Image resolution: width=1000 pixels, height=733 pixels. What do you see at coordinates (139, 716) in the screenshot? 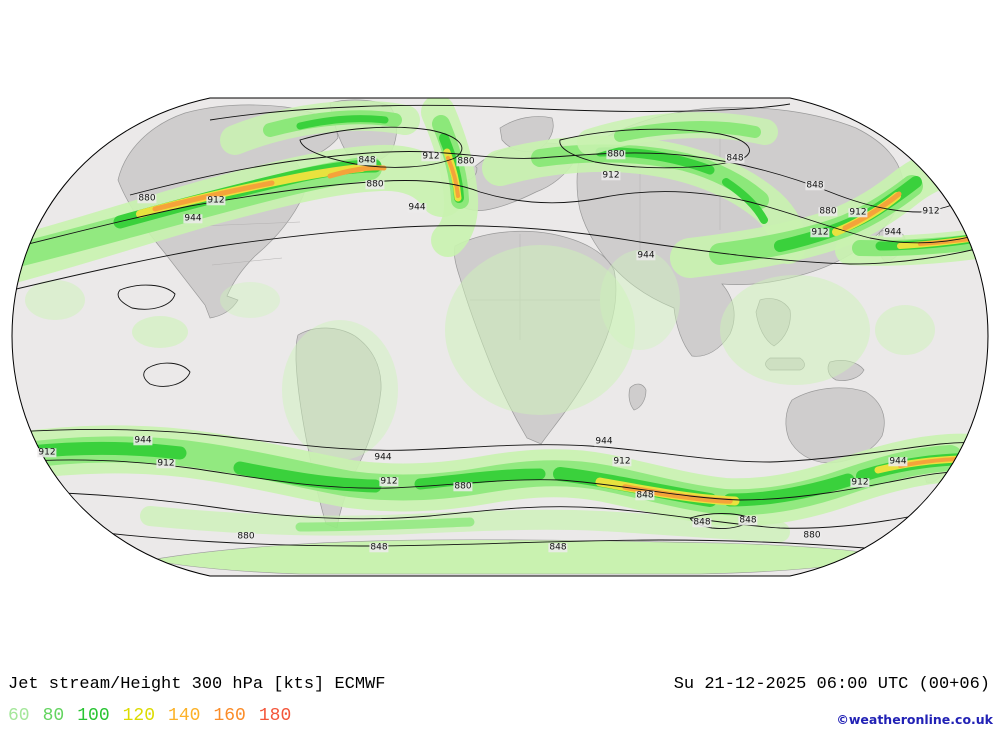
I see `legend-value-120: 120` at bounding box center [139, 716].